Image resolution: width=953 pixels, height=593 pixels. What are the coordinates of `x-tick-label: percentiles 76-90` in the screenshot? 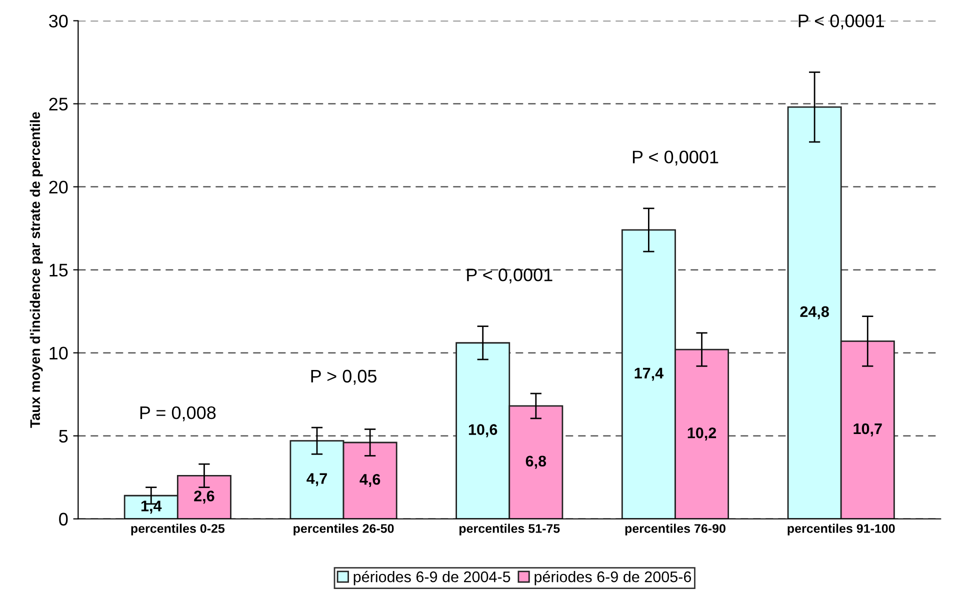 It's located at (675, 530).